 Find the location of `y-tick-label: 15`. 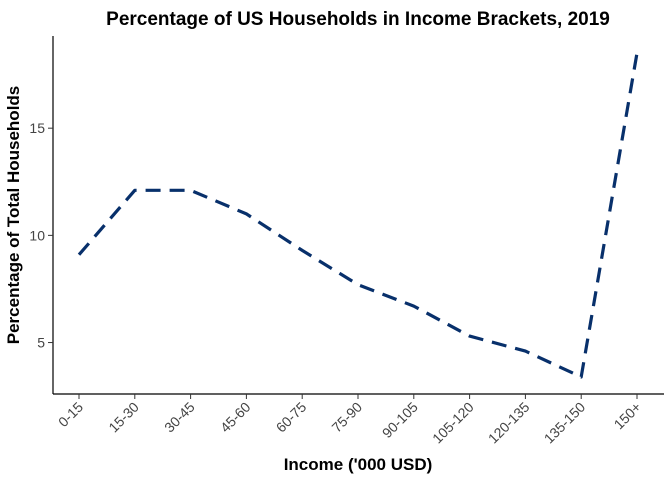

y-tick-label: 15 is located at coordinates (37, 128).